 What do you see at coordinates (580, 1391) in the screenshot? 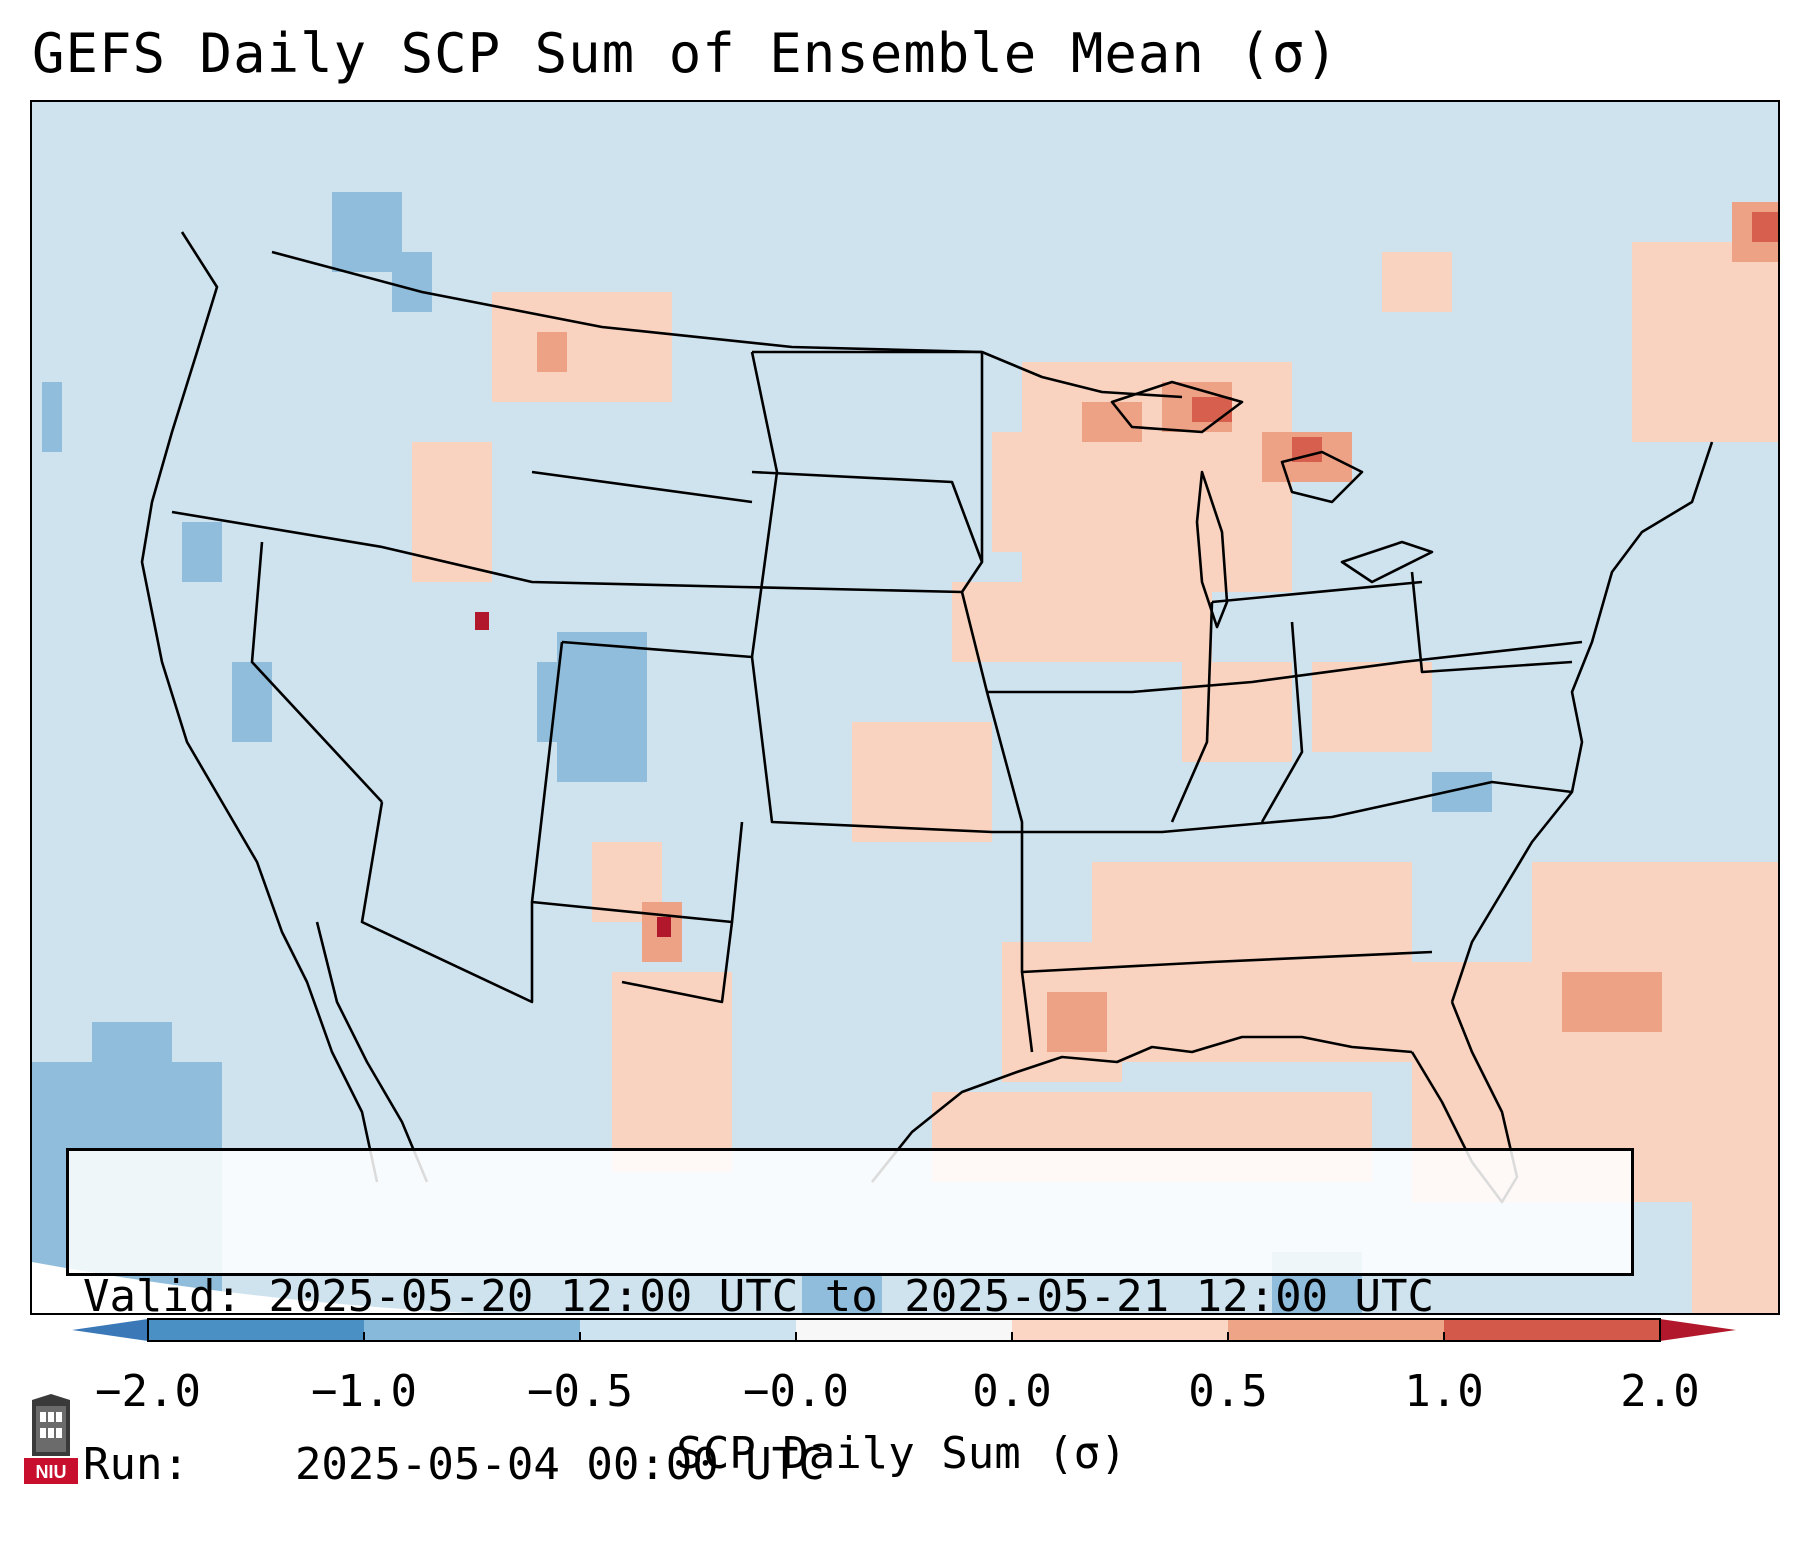
I see `tick-label: −0.5` at bounding box center [580, 1391].